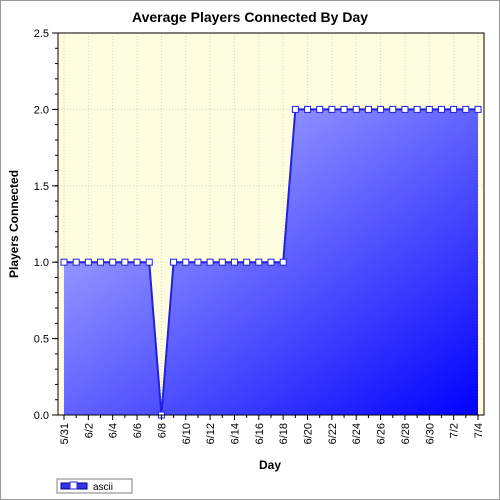 Image resolution: width=500 pixels, height=500 pixels. Describe the element at coordinates (357, 433) in the screenshot. I see `x-tick-label: 6/24` at that location.